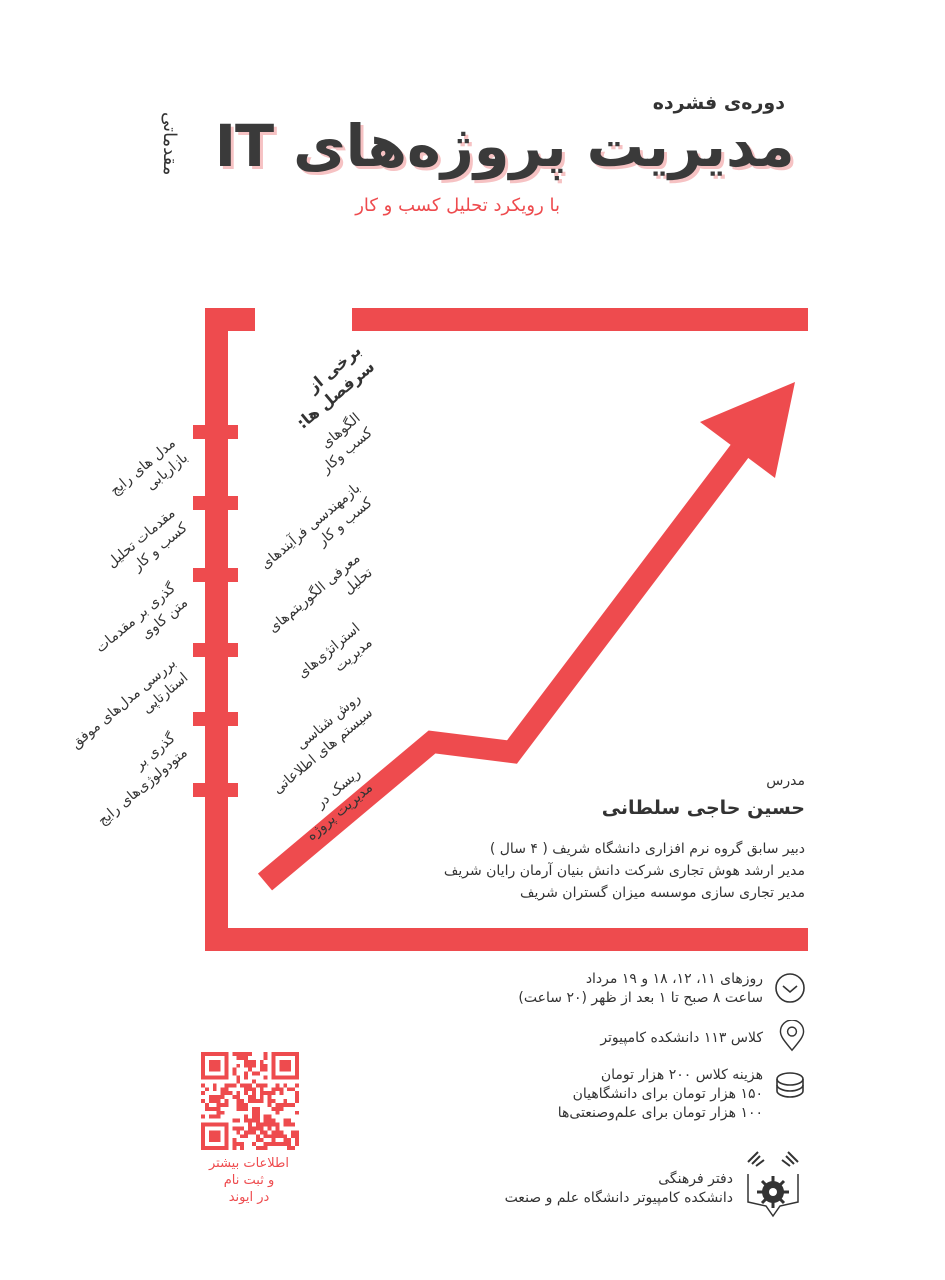 This screenshot has height=1280, width=945. What do you see at coordinates (660, 1113) in the screenshot?
I see `fee-line: ۱۰۰ هزار تومان برای علم‌وصنعتی‌ها` at bounding box center [660, 1113].